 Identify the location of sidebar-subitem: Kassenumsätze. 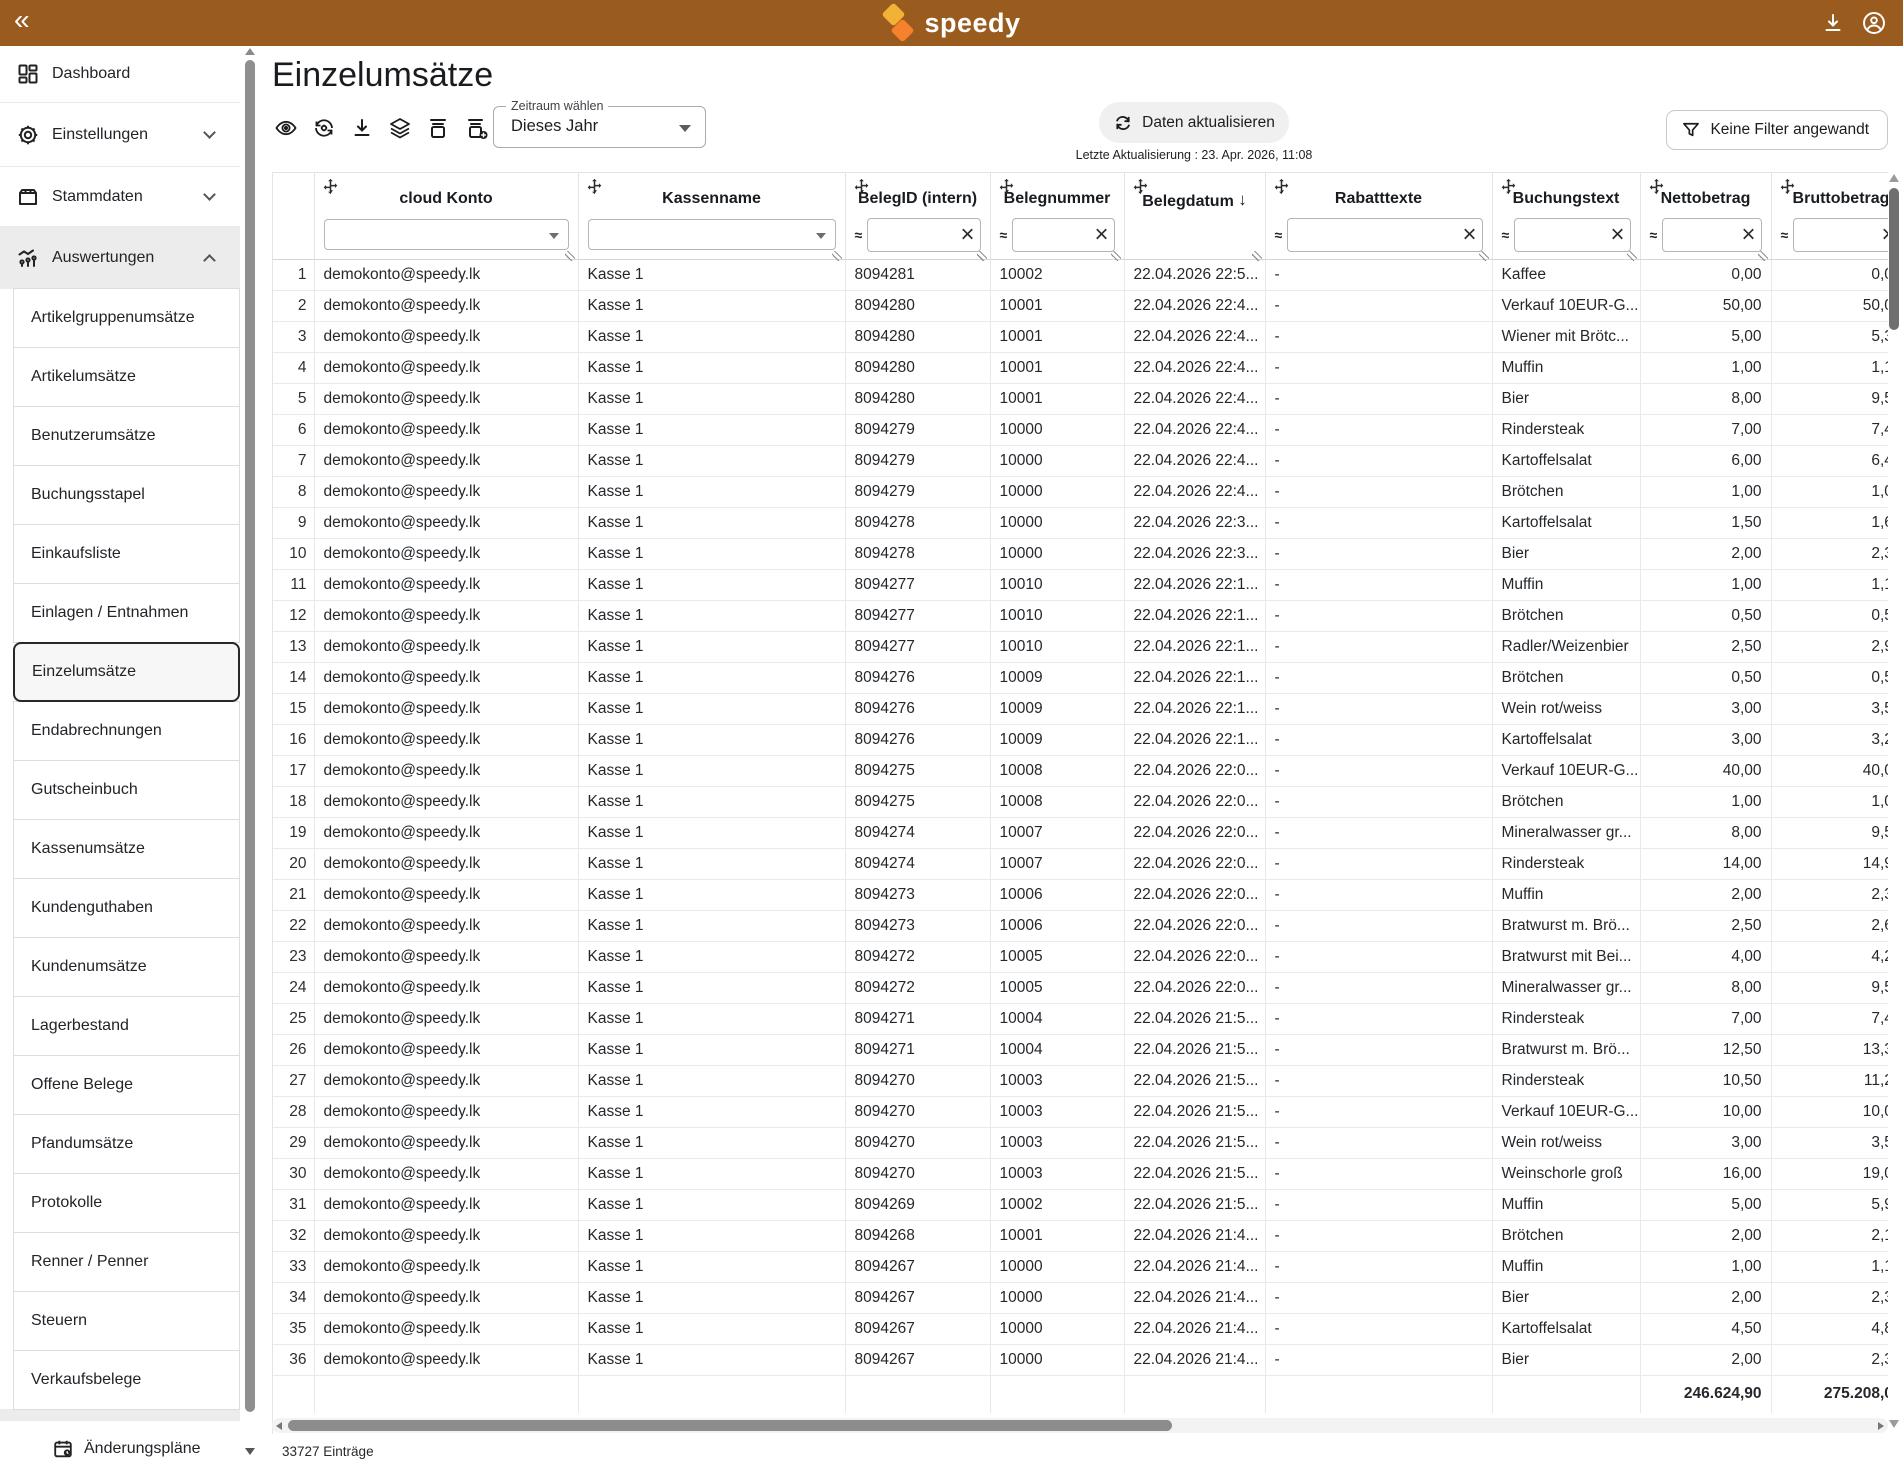
(126, 849).